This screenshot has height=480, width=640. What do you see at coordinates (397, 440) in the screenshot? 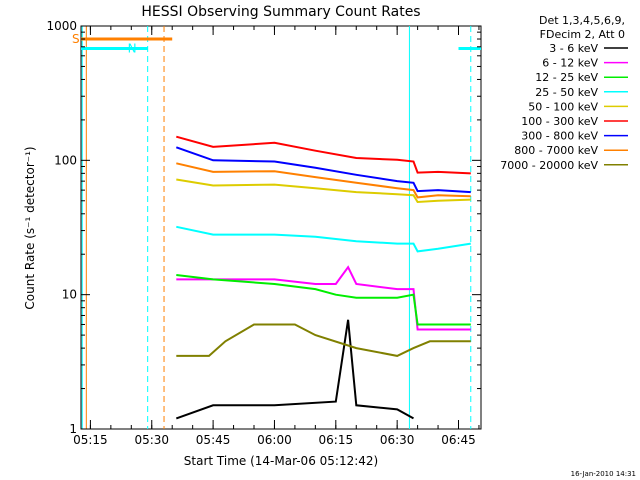
I see `x-tick-label: 06:30` at bounding box center [397, 440].